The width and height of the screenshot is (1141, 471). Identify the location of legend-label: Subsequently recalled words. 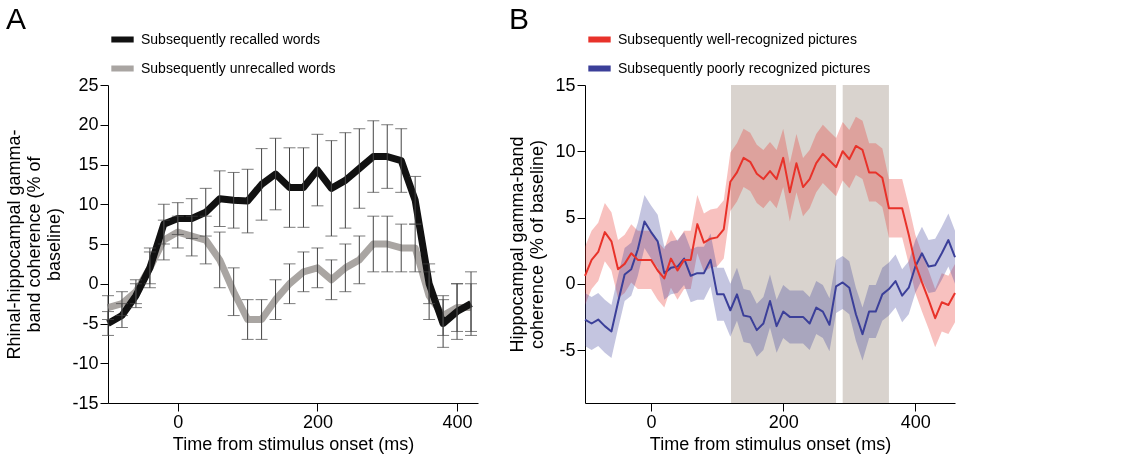
(230, 38).